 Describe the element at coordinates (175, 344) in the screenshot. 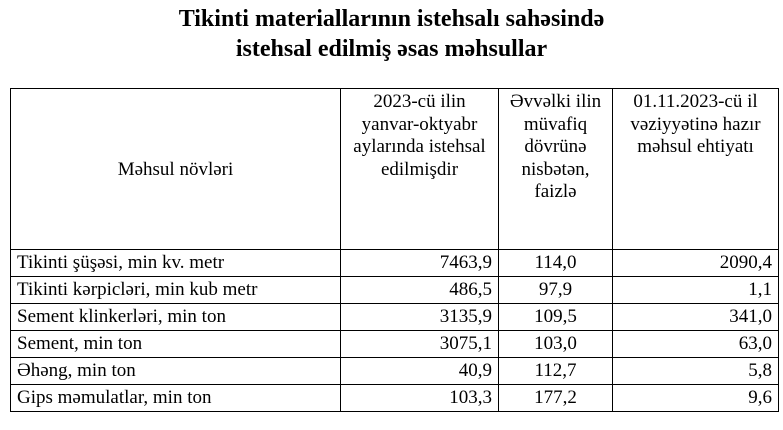

I see `cell-product: Sement, min ton` at that location.